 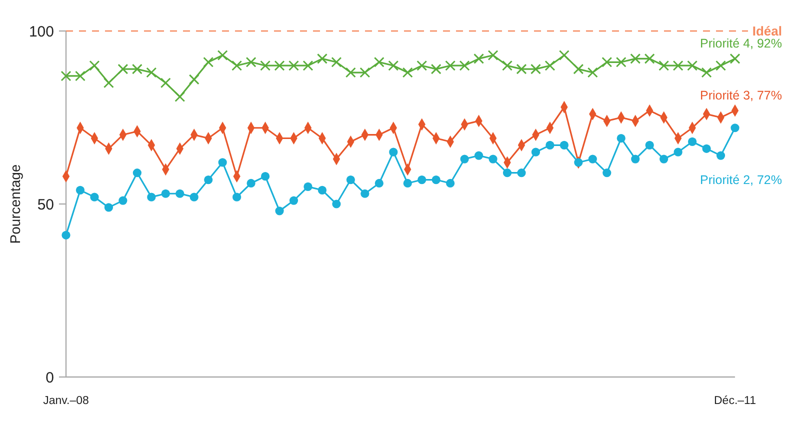 I want to click on y-axis-title: Pourcentage, so click(x=15, y=204).